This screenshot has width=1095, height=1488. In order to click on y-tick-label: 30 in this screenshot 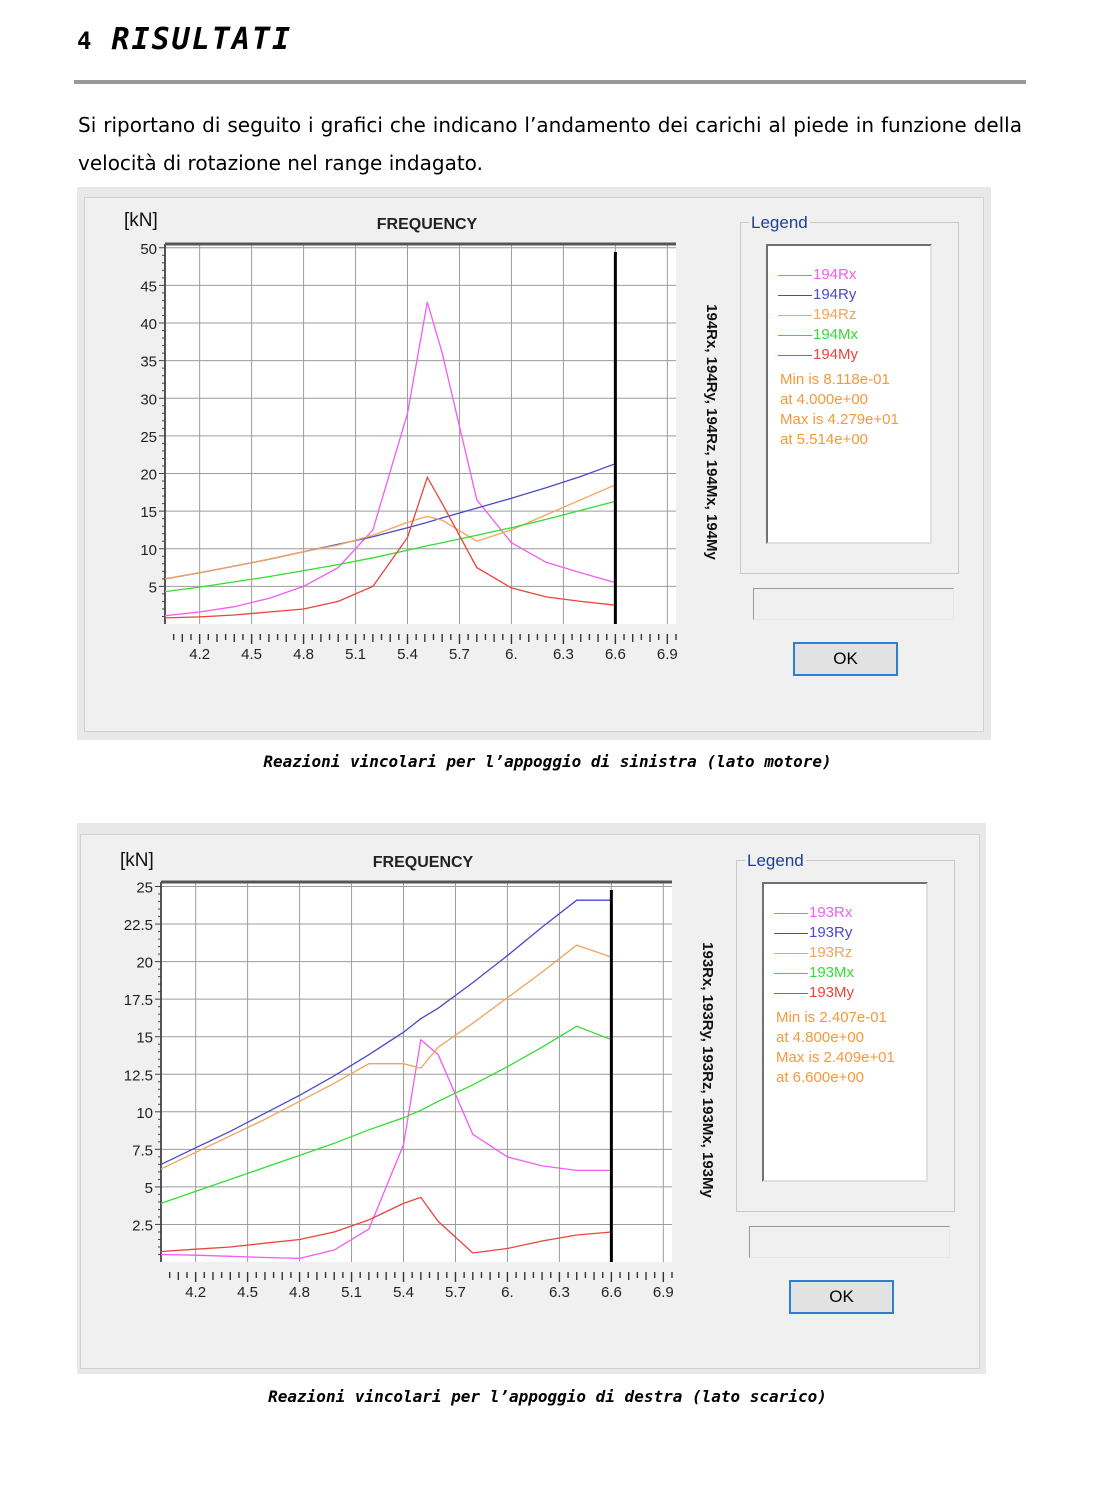, I will do `click(148, 399)`.